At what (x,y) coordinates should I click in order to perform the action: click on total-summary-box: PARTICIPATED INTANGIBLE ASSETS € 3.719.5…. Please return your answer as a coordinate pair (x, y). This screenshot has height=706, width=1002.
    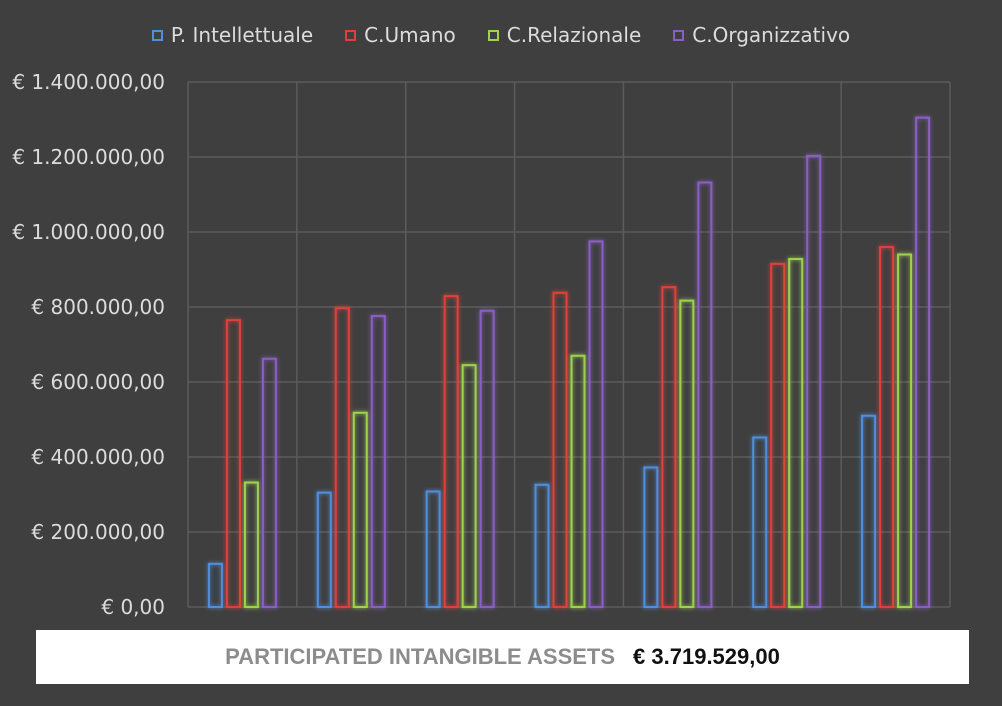
    Looking at the image, I should click on (502, 657).